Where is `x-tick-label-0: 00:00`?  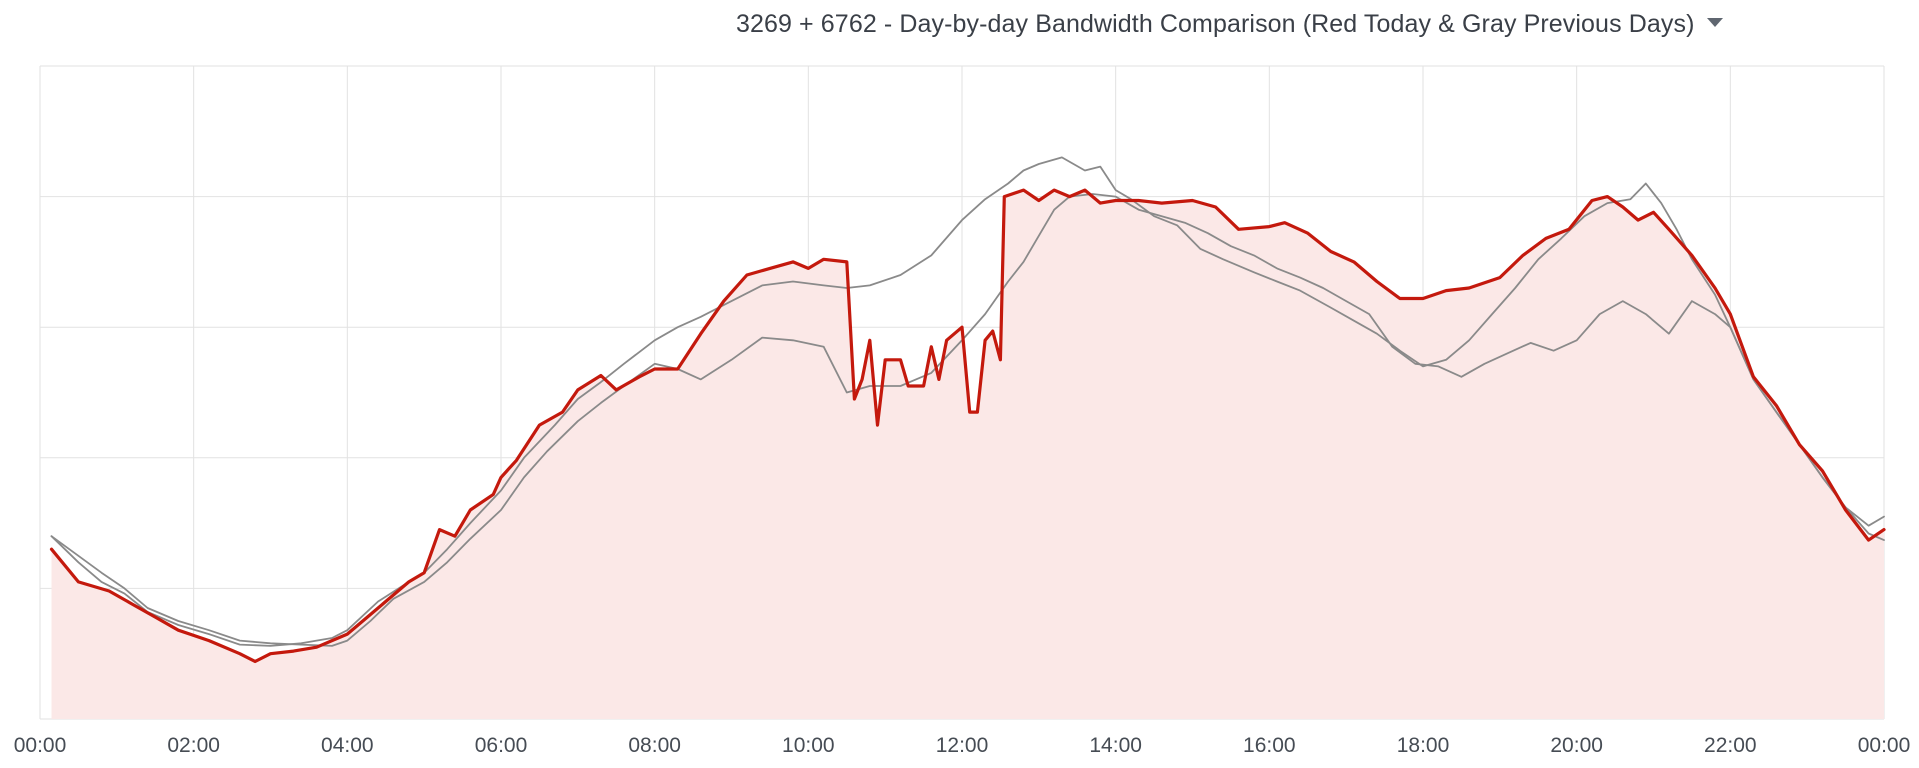
x-tick-label-0: 00:00 is located at coordinates (40, 745).